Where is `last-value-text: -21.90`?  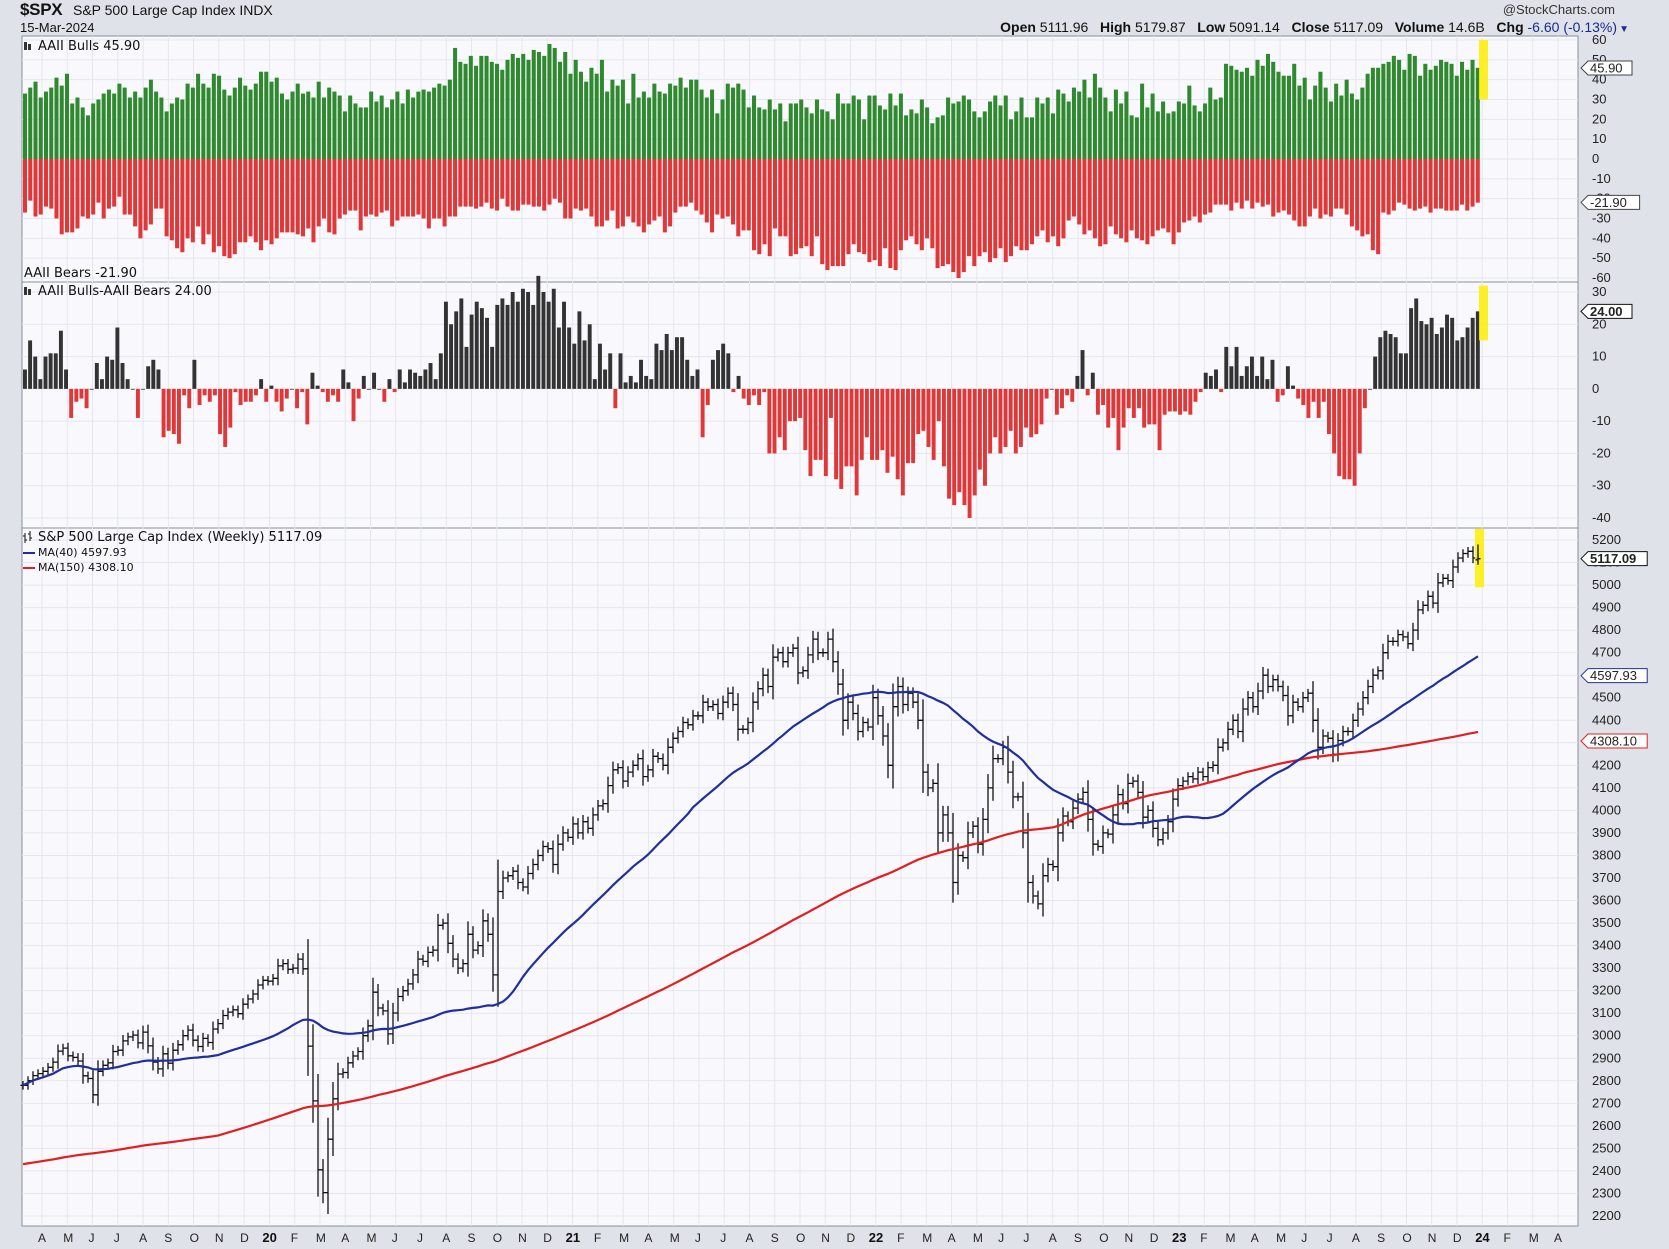 last-value-text: -21.90 is located at coordinates (1608, 202).